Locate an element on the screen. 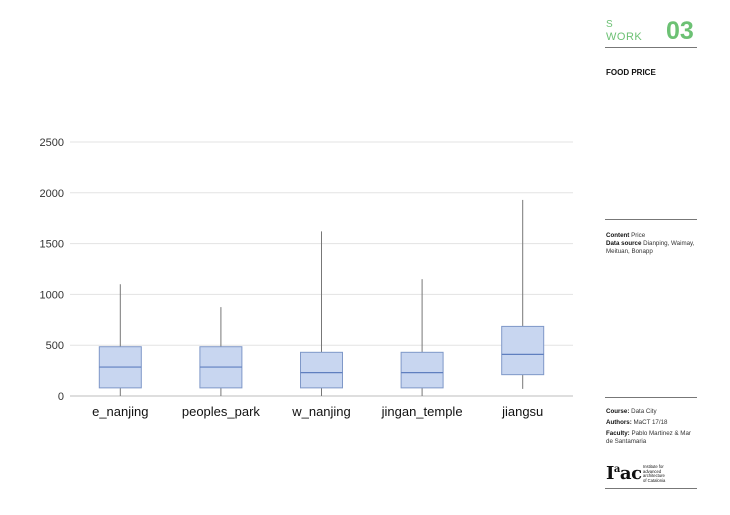  course-value: Data City is located at coordinates (644, 411).